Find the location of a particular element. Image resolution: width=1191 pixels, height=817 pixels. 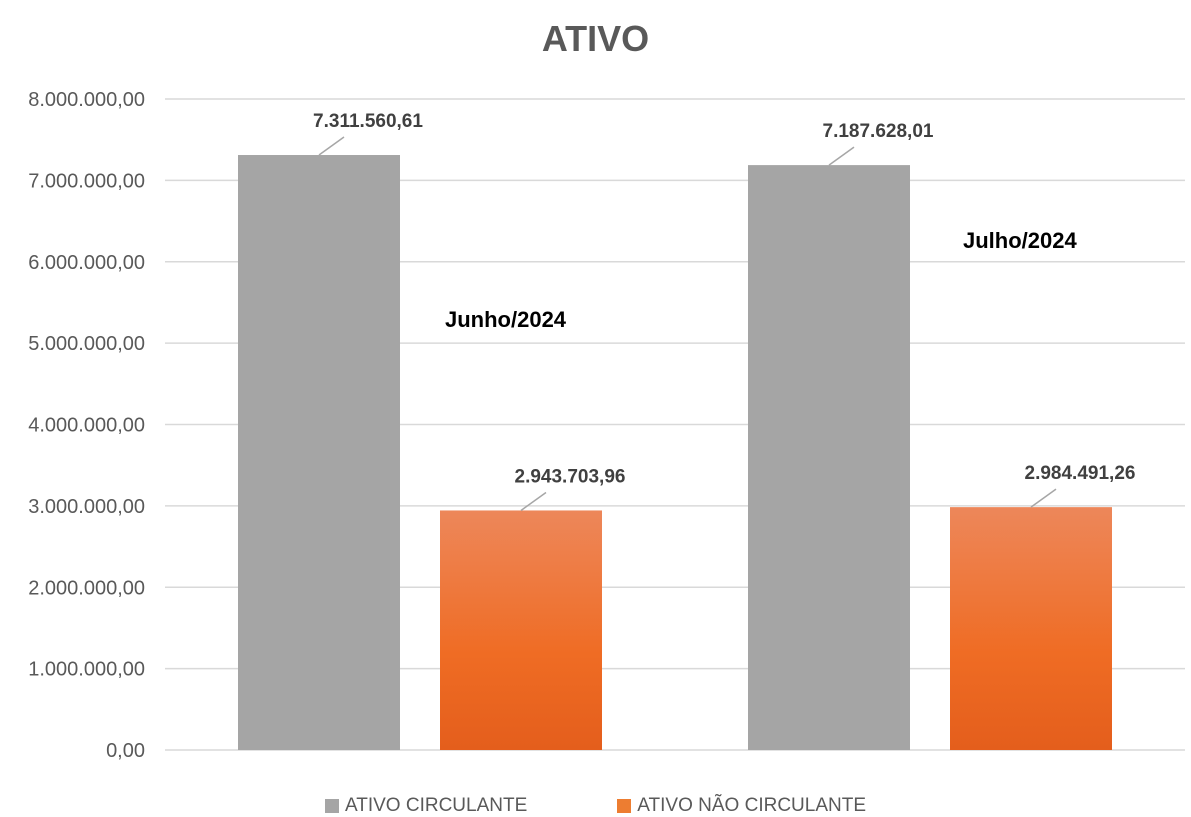

legend: ATIVO CIRCULANTE ATIVO NÃO CIRCULANTE is located at coordinates (595, 806).